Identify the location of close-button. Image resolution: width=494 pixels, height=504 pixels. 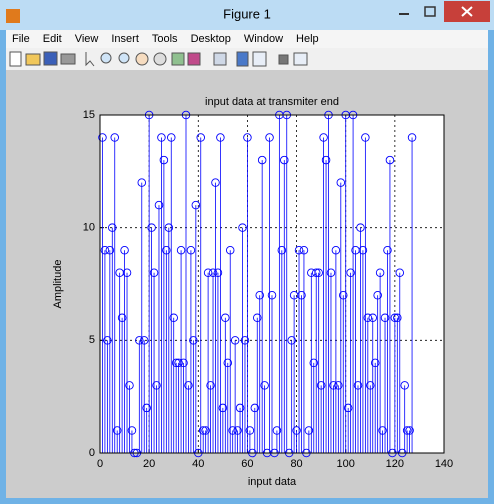
(467, 11).